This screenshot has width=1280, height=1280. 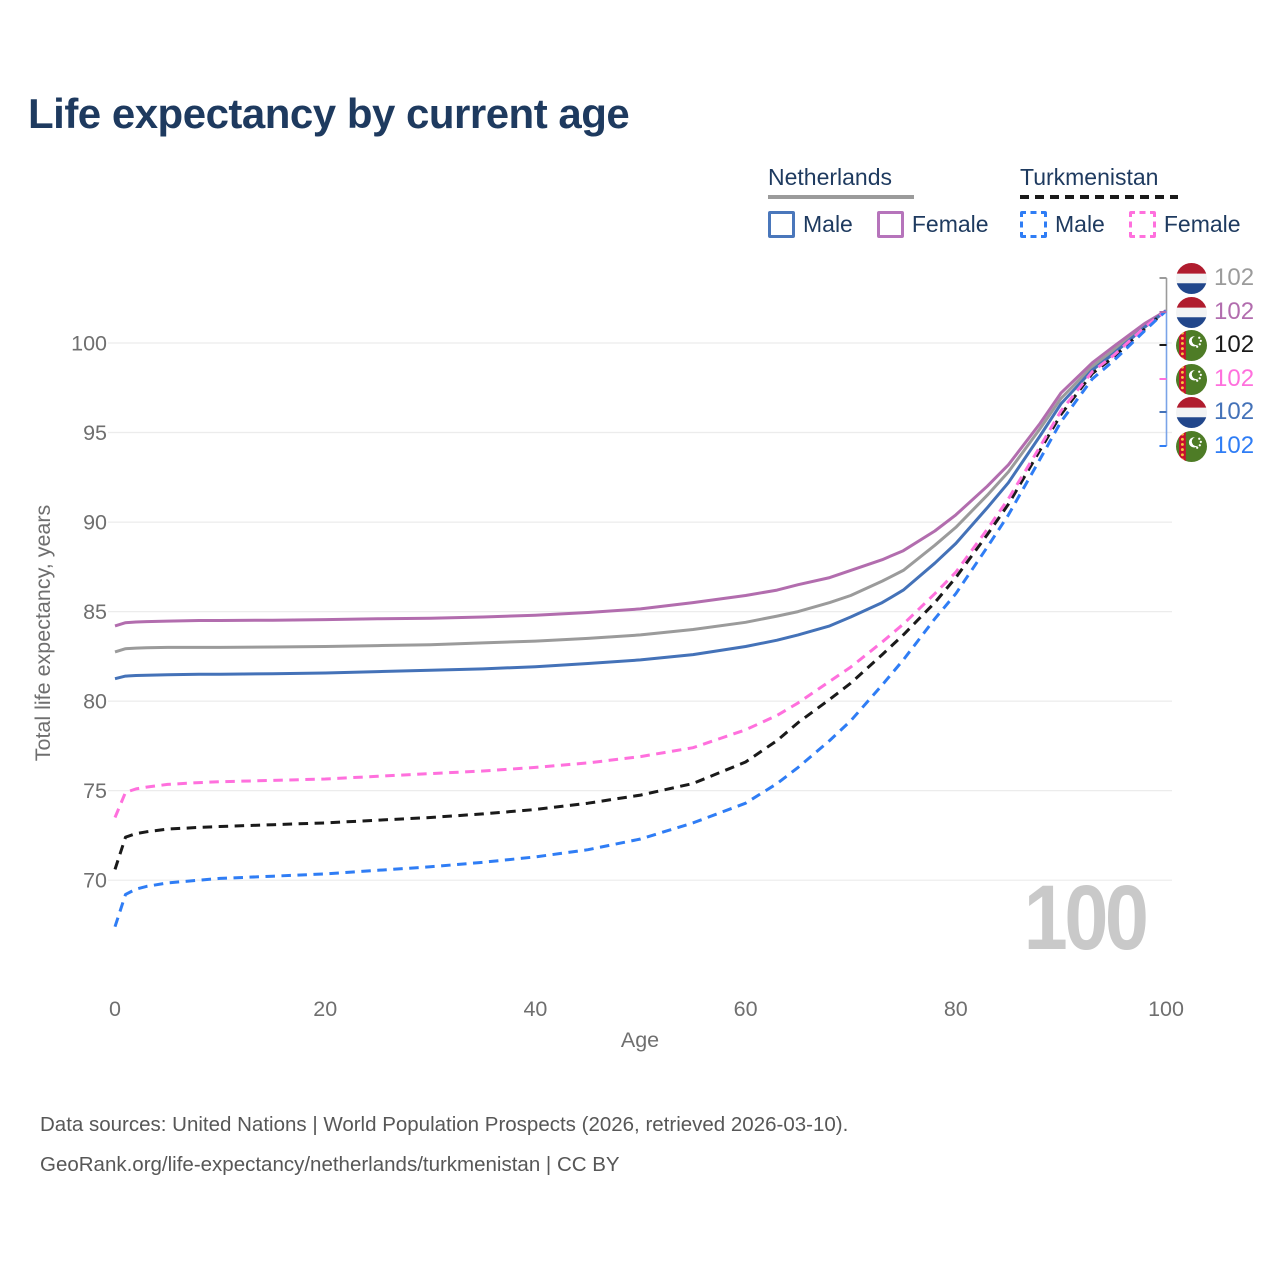 I want to click on x-tick-label-20: 20, so click(x=325, y=1009).